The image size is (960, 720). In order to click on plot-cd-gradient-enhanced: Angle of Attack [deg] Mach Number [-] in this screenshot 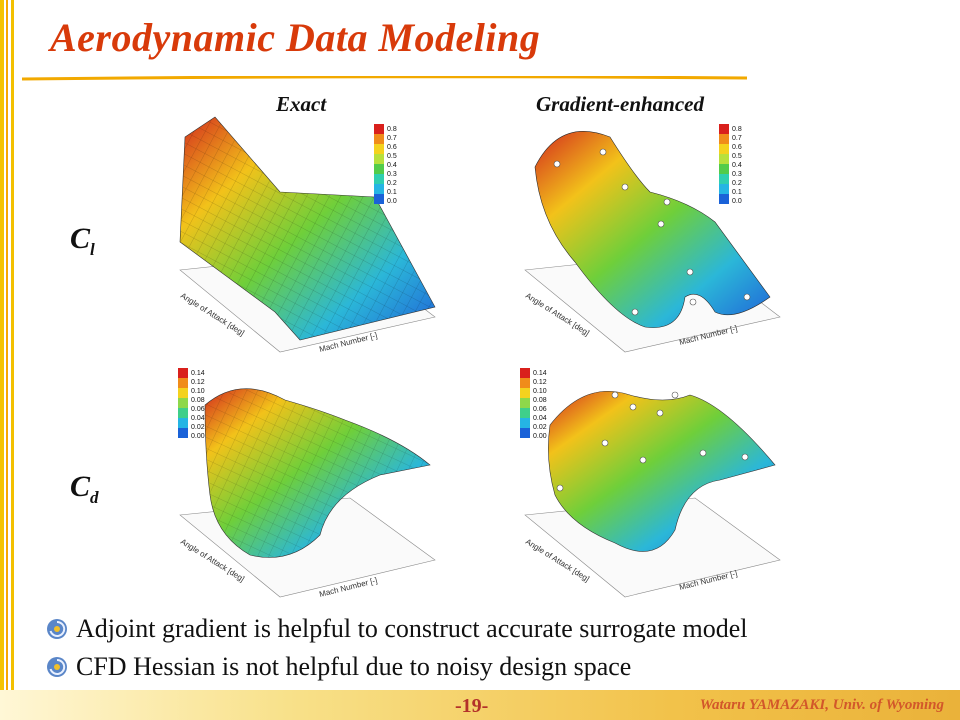, I will do `click(652, 494)`.